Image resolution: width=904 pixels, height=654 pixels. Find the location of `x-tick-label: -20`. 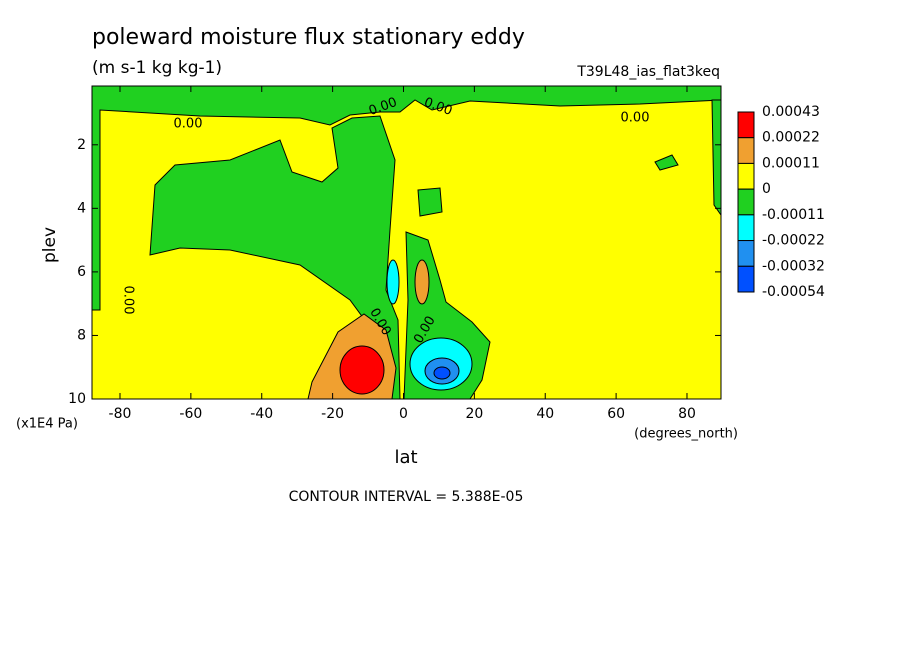

x-tick-label: -20 is located at coordinates (332, 414).